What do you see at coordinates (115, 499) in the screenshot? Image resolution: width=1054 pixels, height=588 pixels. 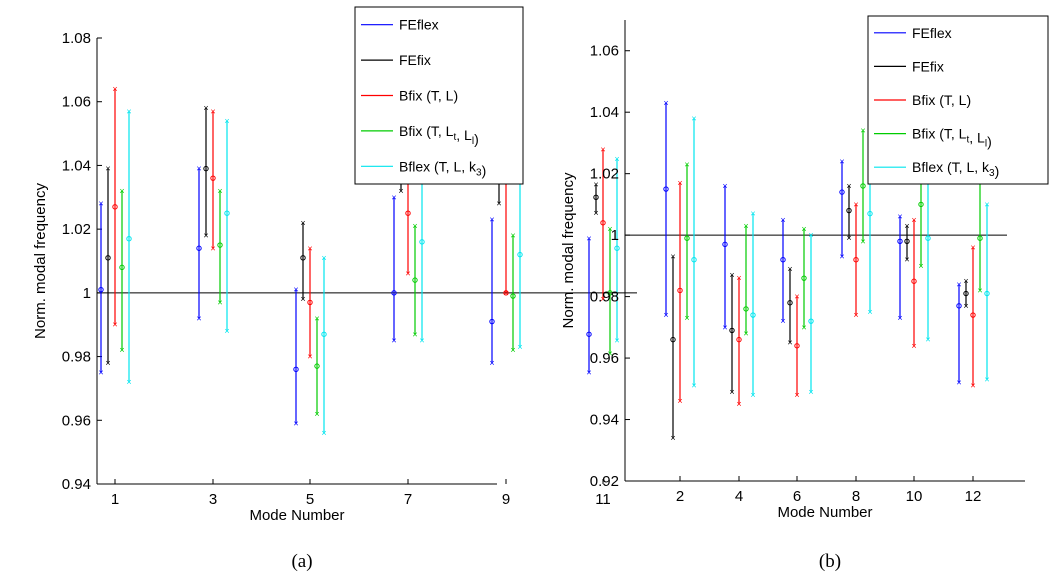 I see `x-tick-label: 1` at bounding box center [115, 499].